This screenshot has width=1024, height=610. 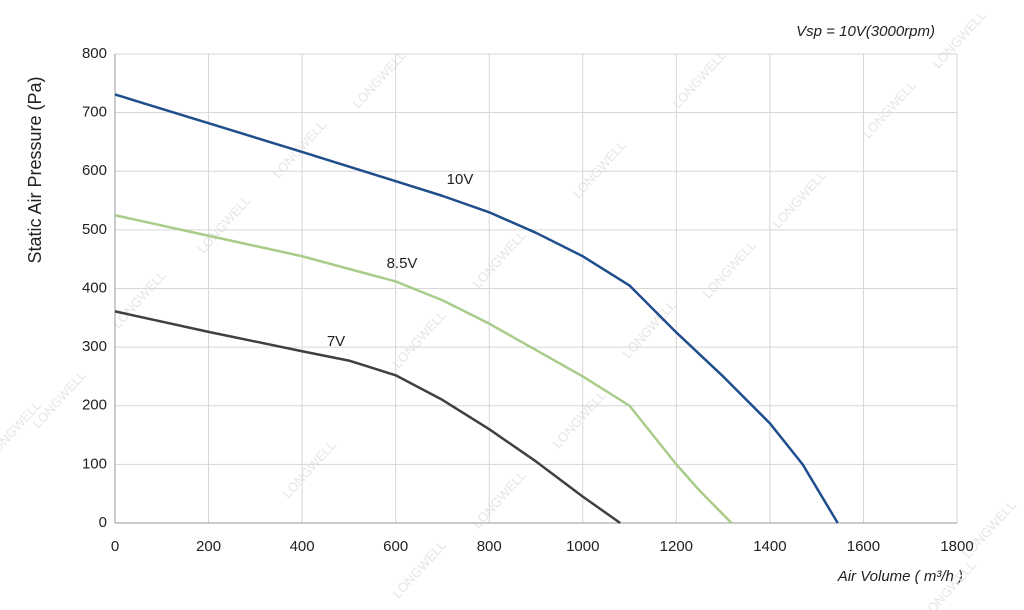 I want to click on x-tick-label: 1600, so click(x=863, y=546).